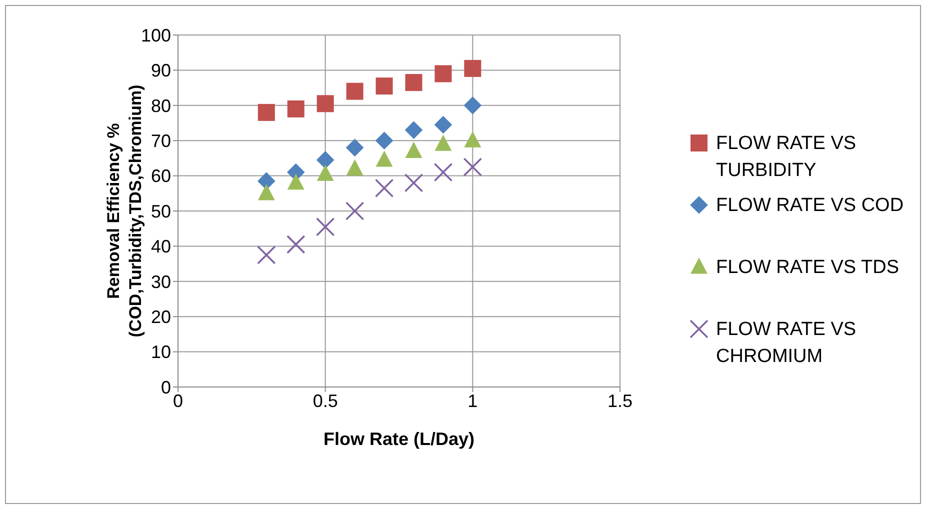 The image size is (926, 508). What do you see at coordinates (399, 439) in the screenshot?
I see `x-axis-title: Flow Rate (L/Day)` at bounding box center [399, 439].